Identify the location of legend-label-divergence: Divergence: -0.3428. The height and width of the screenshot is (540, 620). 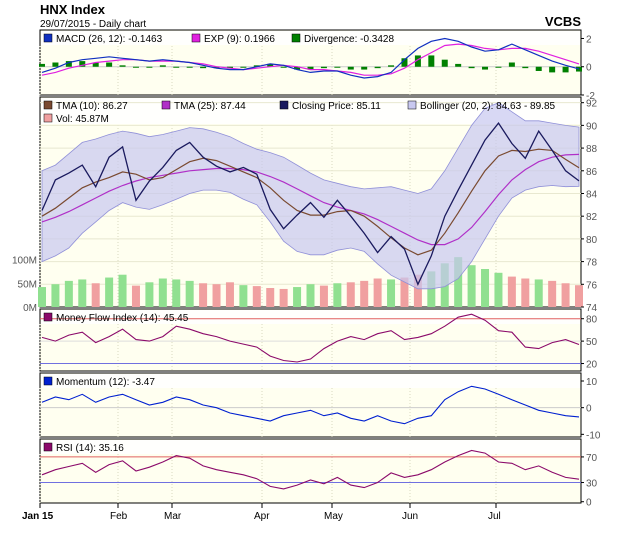
(349, 39).